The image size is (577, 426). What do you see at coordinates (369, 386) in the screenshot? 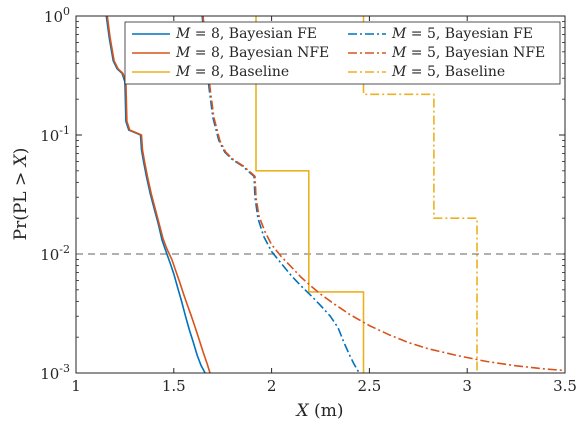
I see `x-tick-label: 2.5` at bounding box center [369, 386].